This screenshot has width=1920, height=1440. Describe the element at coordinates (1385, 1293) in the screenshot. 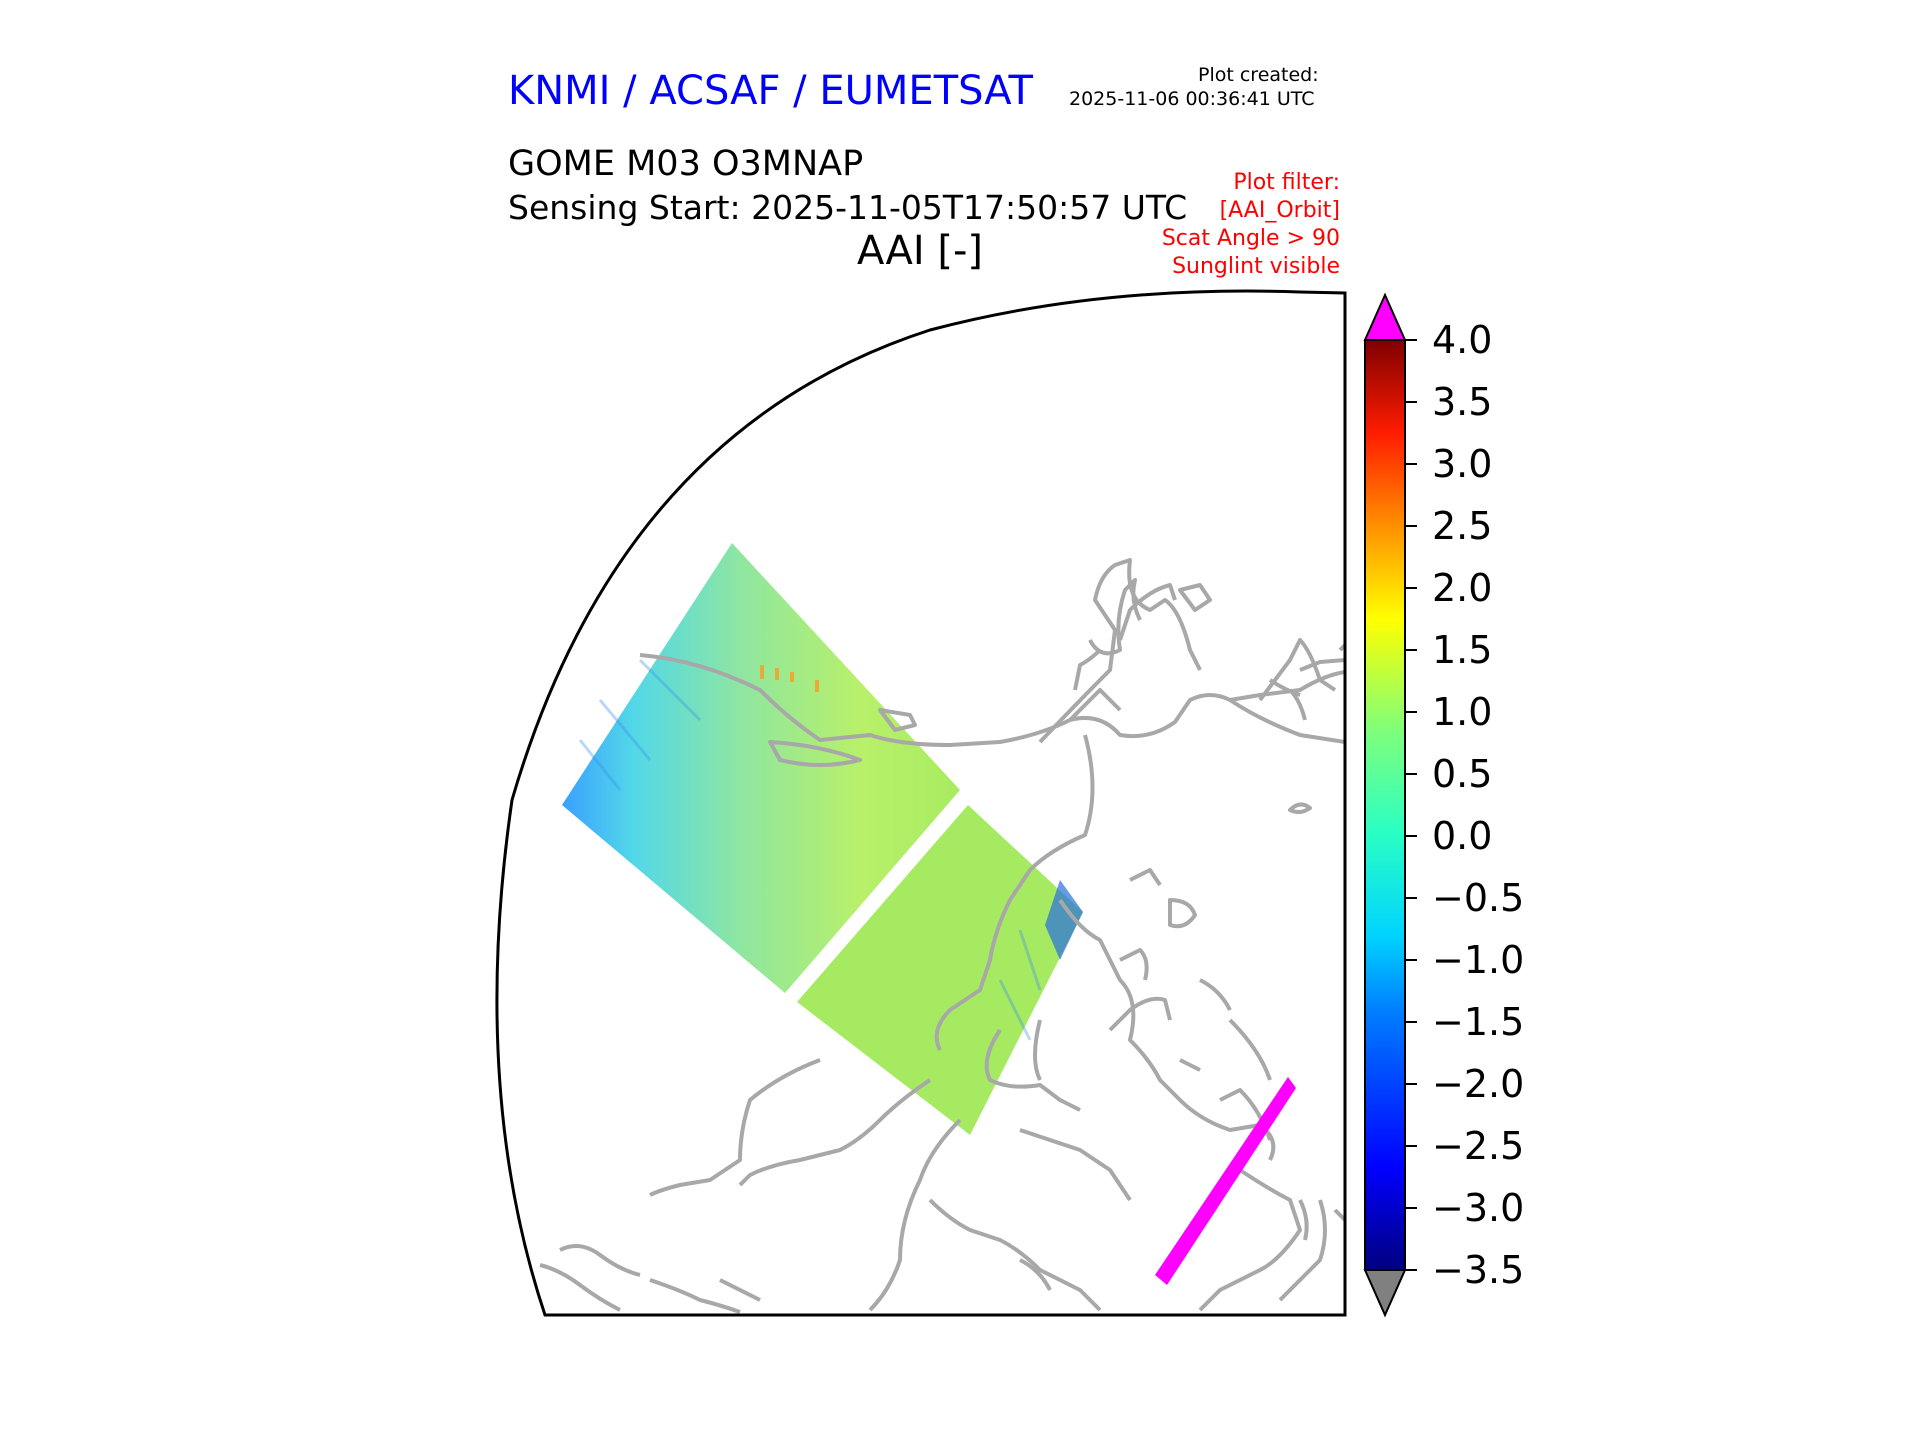

I see `colorbar-under-arrow` at that location.